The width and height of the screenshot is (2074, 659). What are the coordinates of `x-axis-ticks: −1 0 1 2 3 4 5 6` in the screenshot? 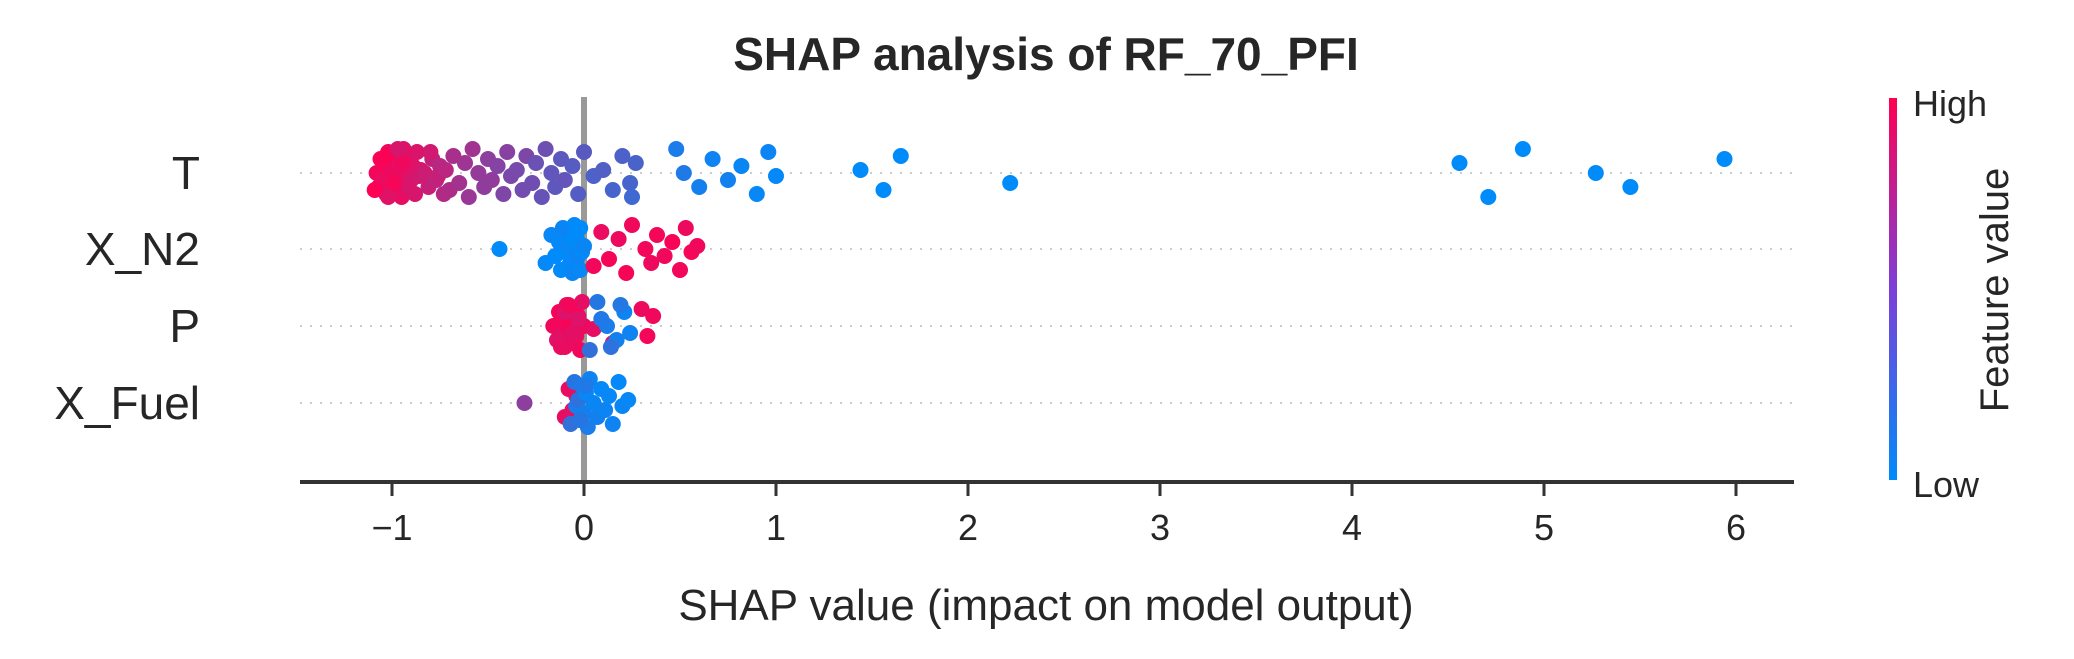 It's located at (1058, 515).